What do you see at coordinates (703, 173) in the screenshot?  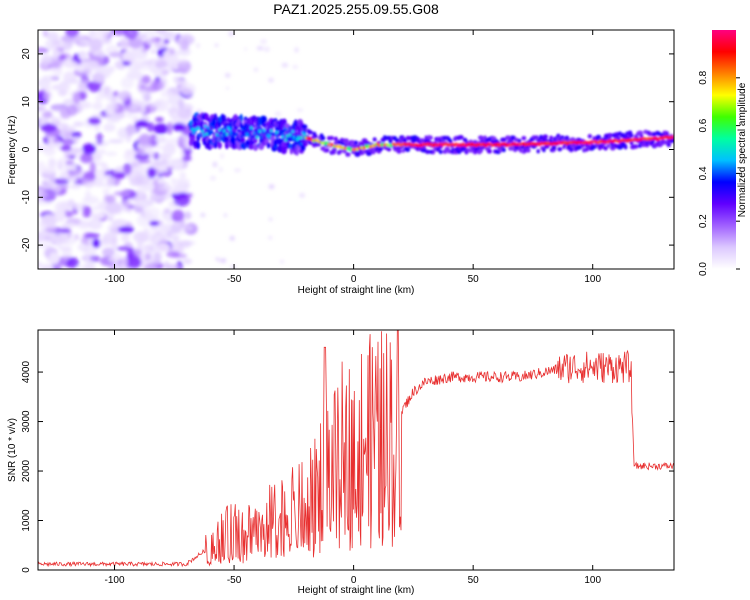 I see `colorbar-tick-label: 0.4` at bounding box center [703, 173].